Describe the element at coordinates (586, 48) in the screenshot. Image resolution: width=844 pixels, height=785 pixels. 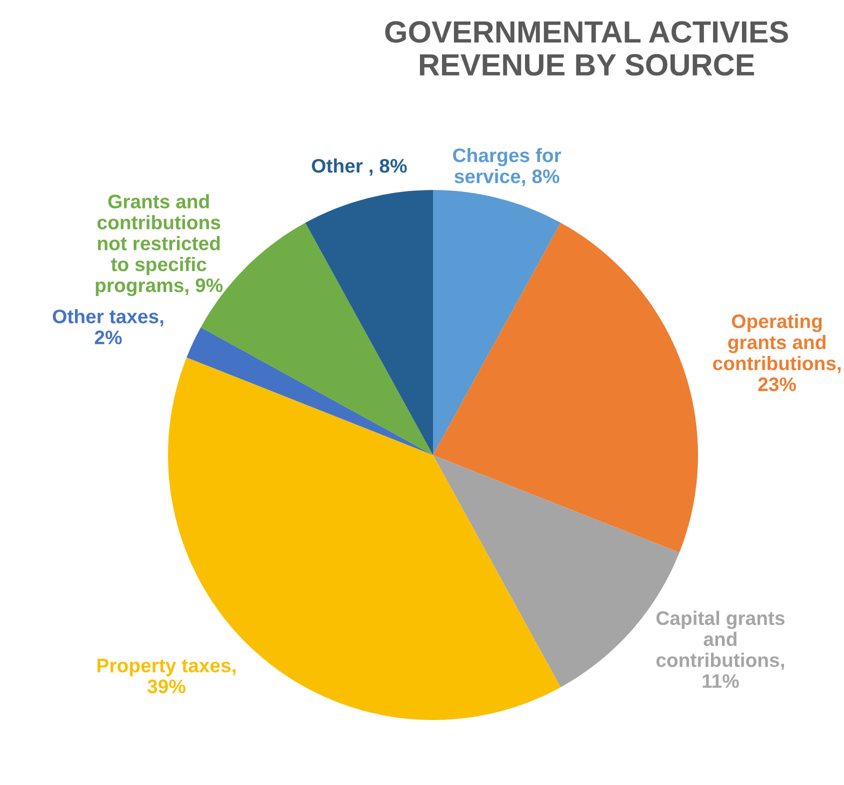
I see `chart-title: GOVERNMENTAL ACTIVIES REVENUE BY SOURCE` at that location.